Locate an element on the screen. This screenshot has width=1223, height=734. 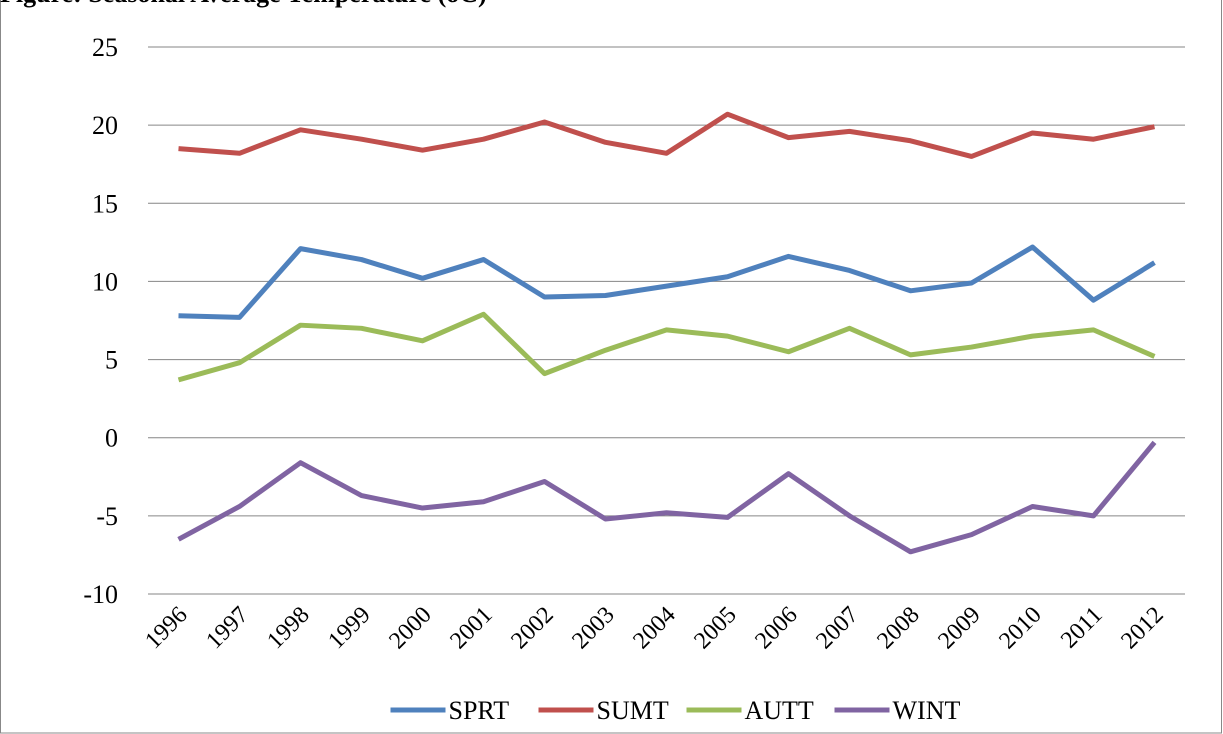
x-tick-label: 2001 is located at coordinates (471, 628).